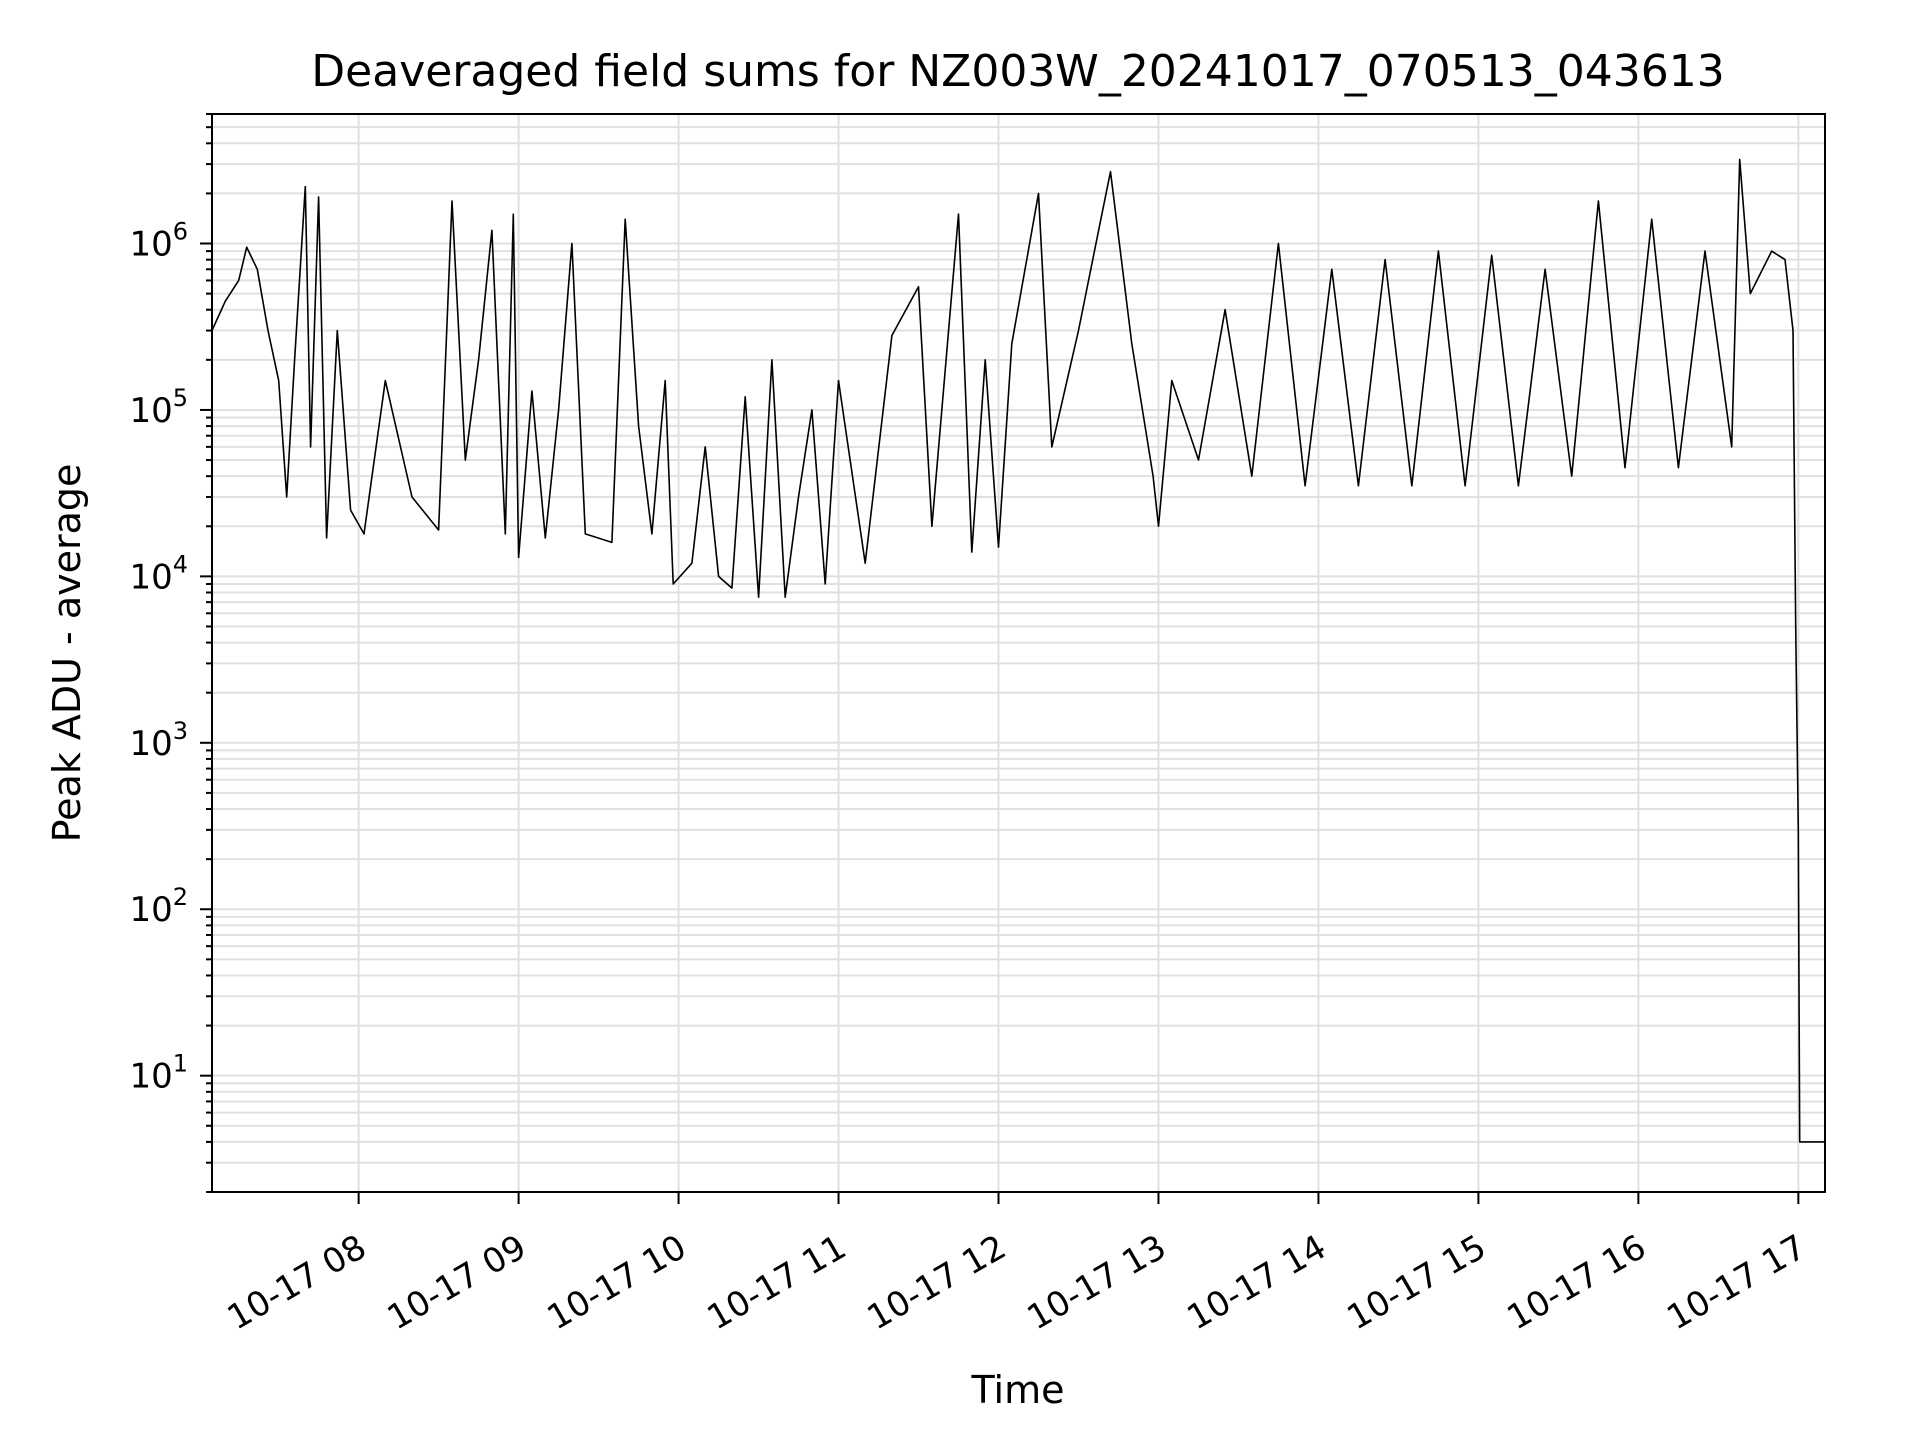  What do you see at coordinates (67, 653) in the screenshot?
I see `y-axis-label: Peak ADU - average` at bounding box center [67, 653].